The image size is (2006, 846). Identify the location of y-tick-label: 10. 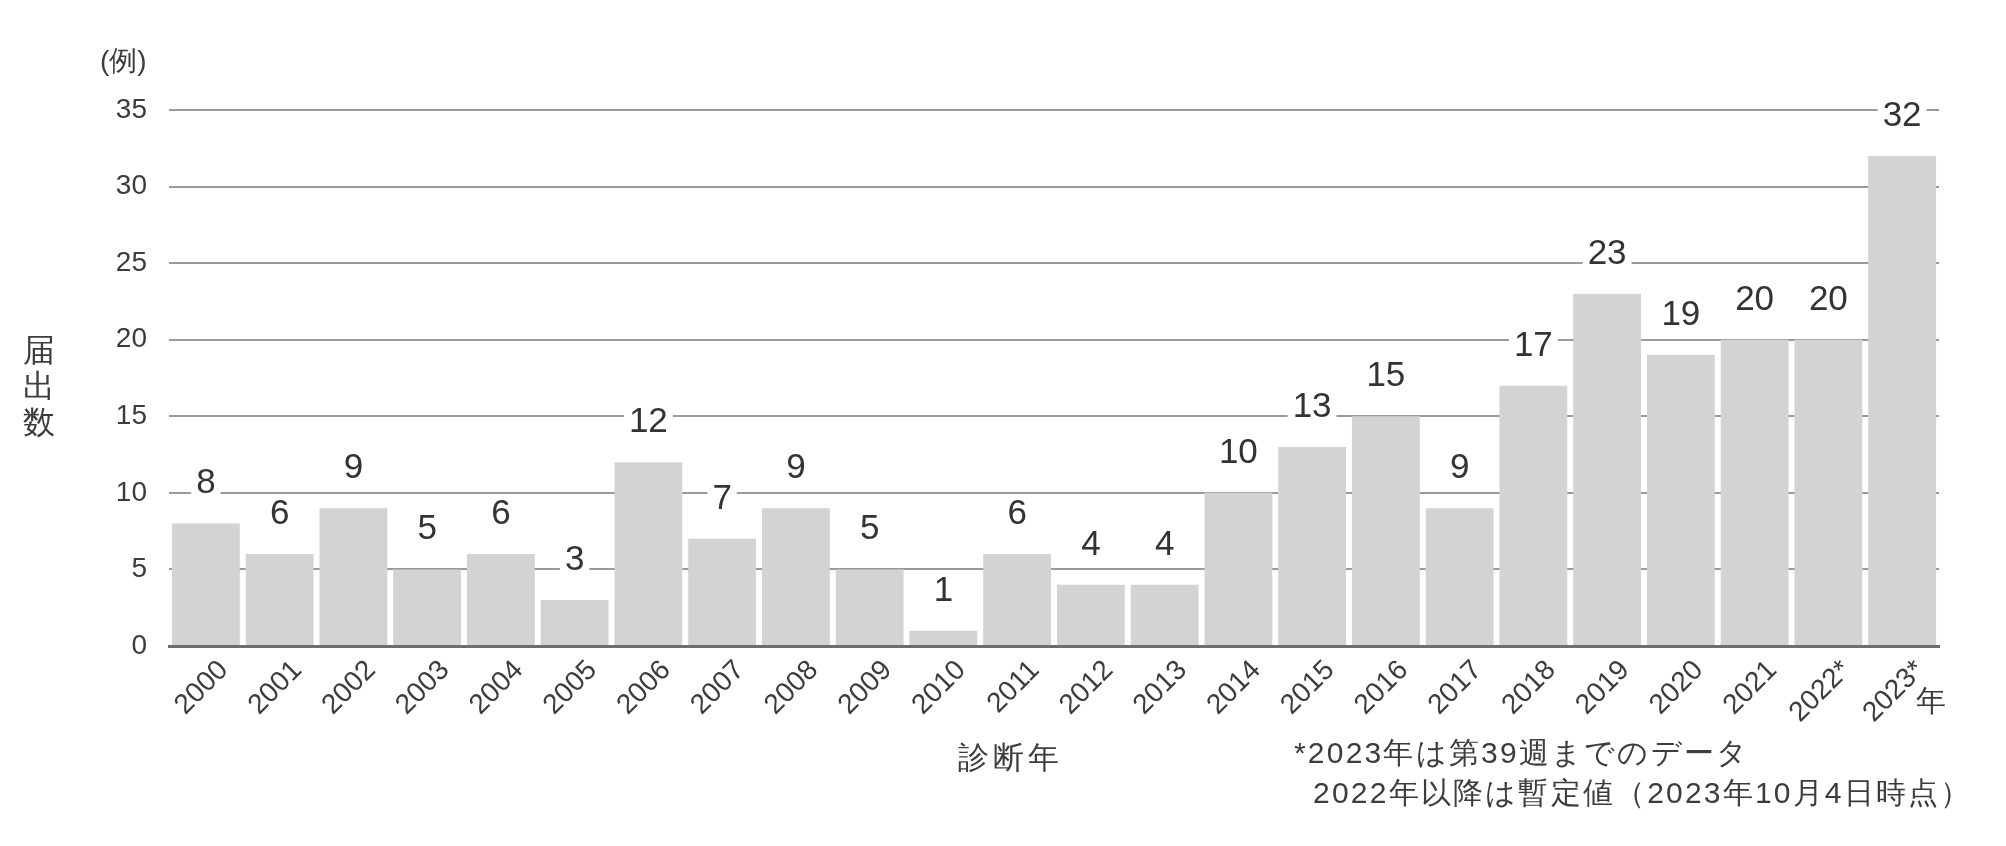
(131, 491).